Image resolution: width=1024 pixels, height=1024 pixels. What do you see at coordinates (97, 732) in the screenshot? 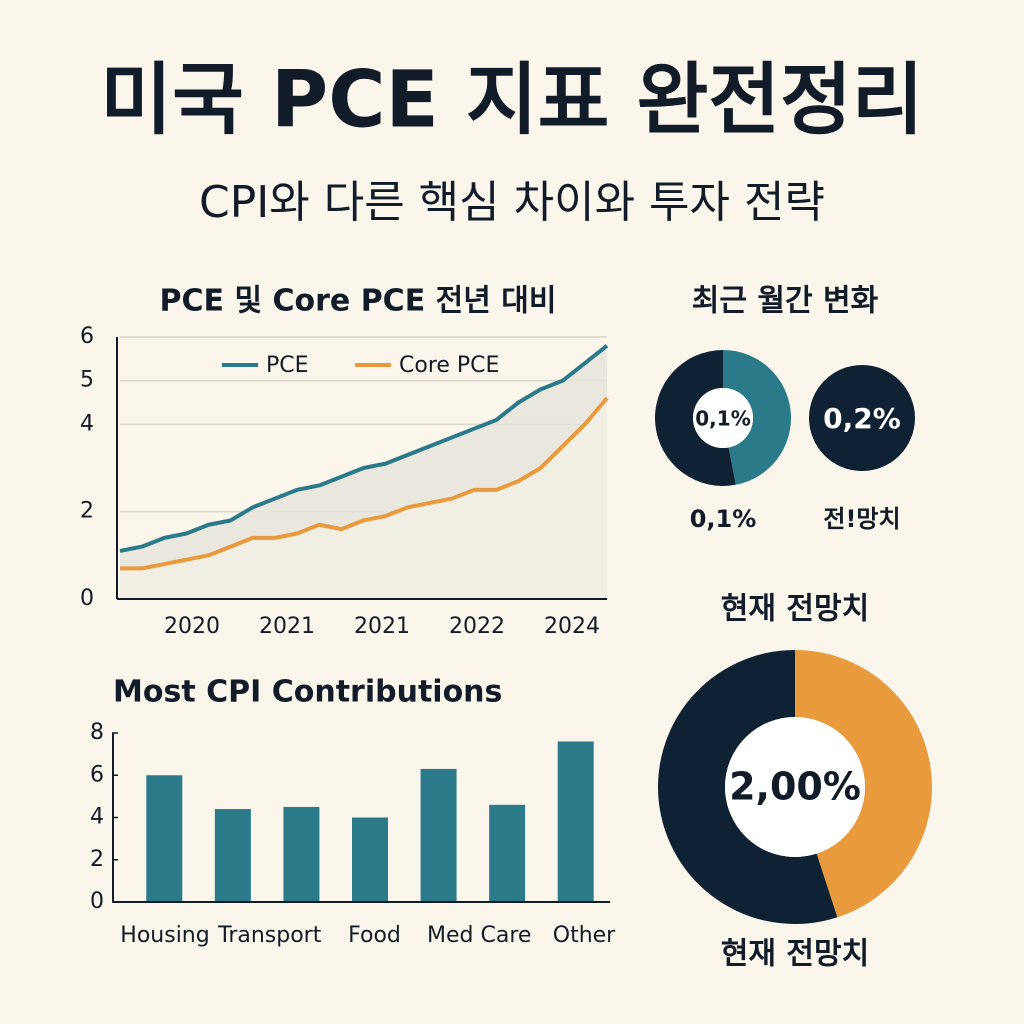
I see `y-tick-label: 8` at bounding box center [97, 732].